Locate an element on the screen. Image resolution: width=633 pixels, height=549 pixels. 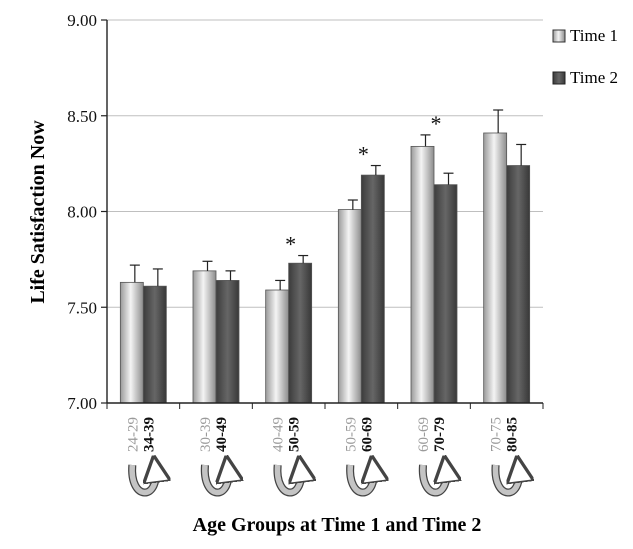
y-tick-labels: 7.00 7.50 8.00 8.50 9.00 is located at coordinates (82, 212).